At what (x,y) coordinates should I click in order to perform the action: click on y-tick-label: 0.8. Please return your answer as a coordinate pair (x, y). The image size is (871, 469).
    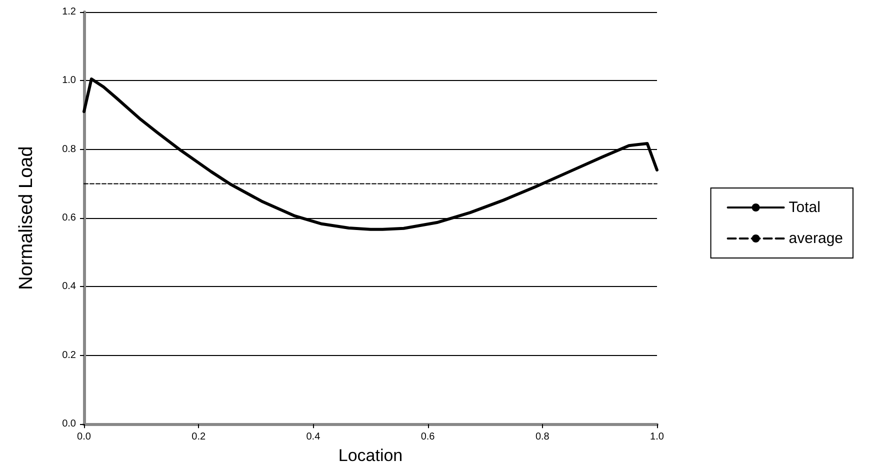
    Looking at the image, I should click on (69, 149).